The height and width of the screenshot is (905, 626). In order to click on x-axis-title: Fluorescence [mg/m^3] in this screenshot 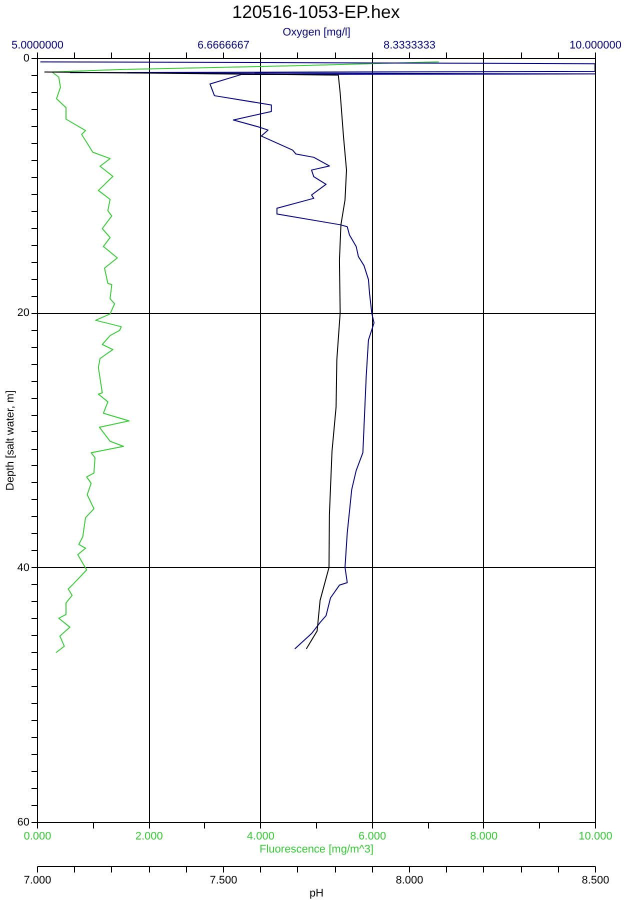, I will do `click(317, 850)`.